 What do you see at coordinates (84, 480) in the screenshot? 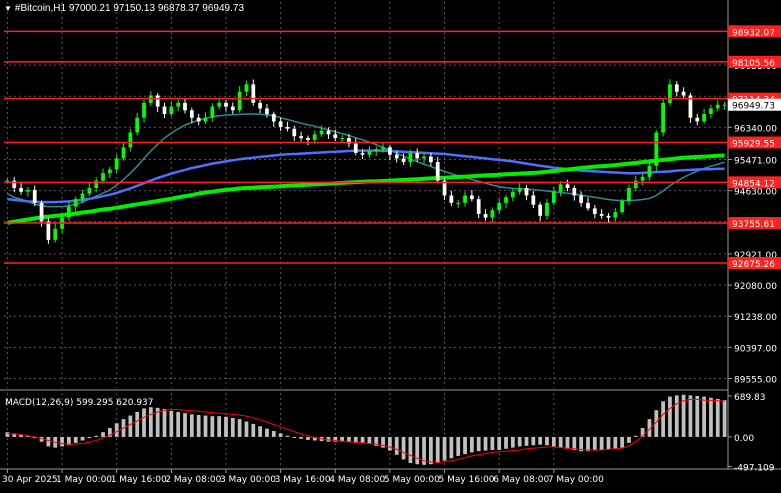
I see `time-tick-label: 1 May 00:00` at bounding box center [84, 480].